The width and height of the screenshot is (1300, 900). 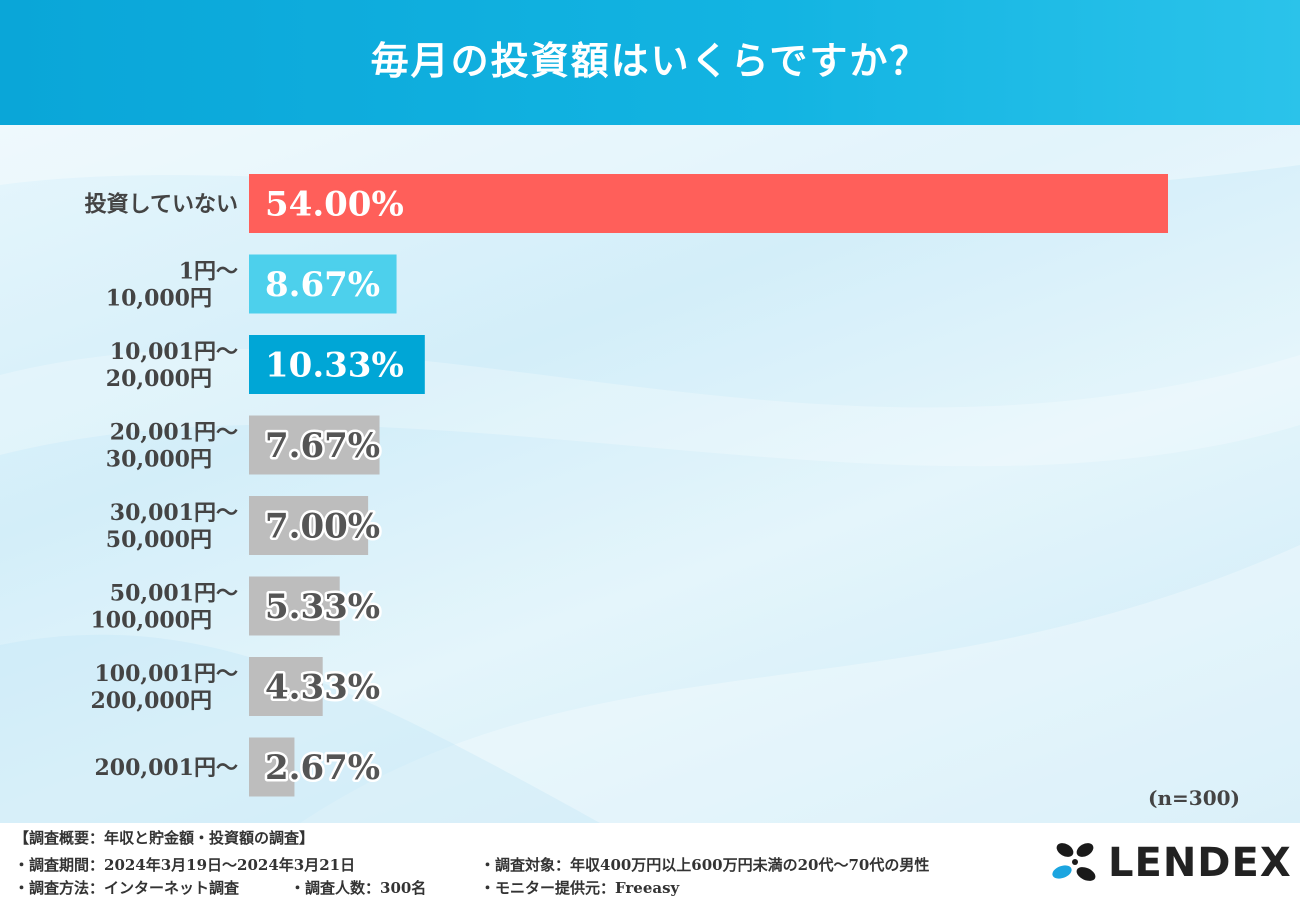 What do you see at coordinates (127, 888) in the screenshot?
I see `survey-method: ・調査方法：インターネット調査` at bounding box center [127, 888].